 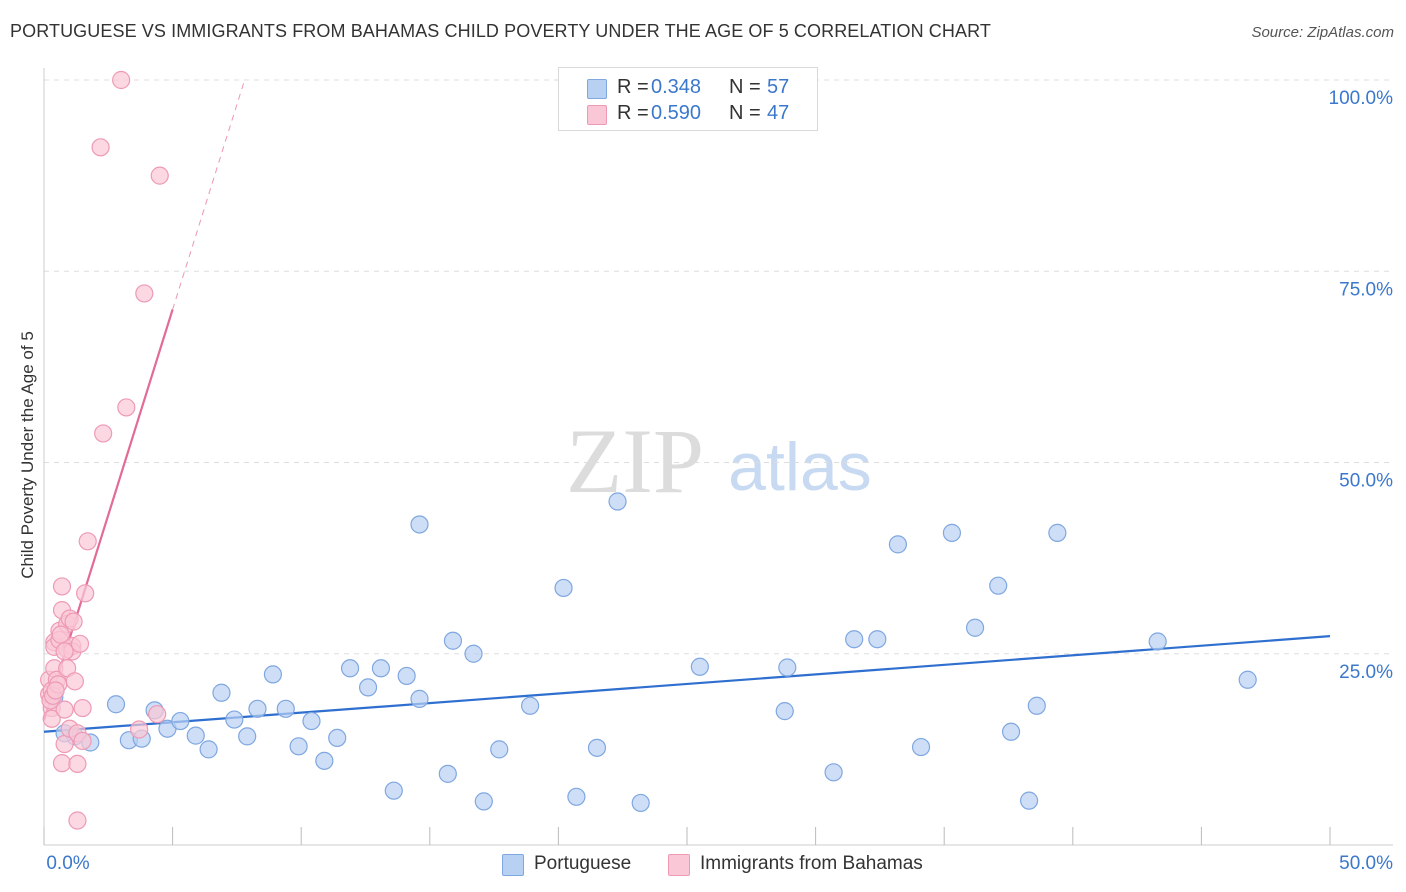 I want to click on legend-swatch-portuguese, so click(x=597, y=89).